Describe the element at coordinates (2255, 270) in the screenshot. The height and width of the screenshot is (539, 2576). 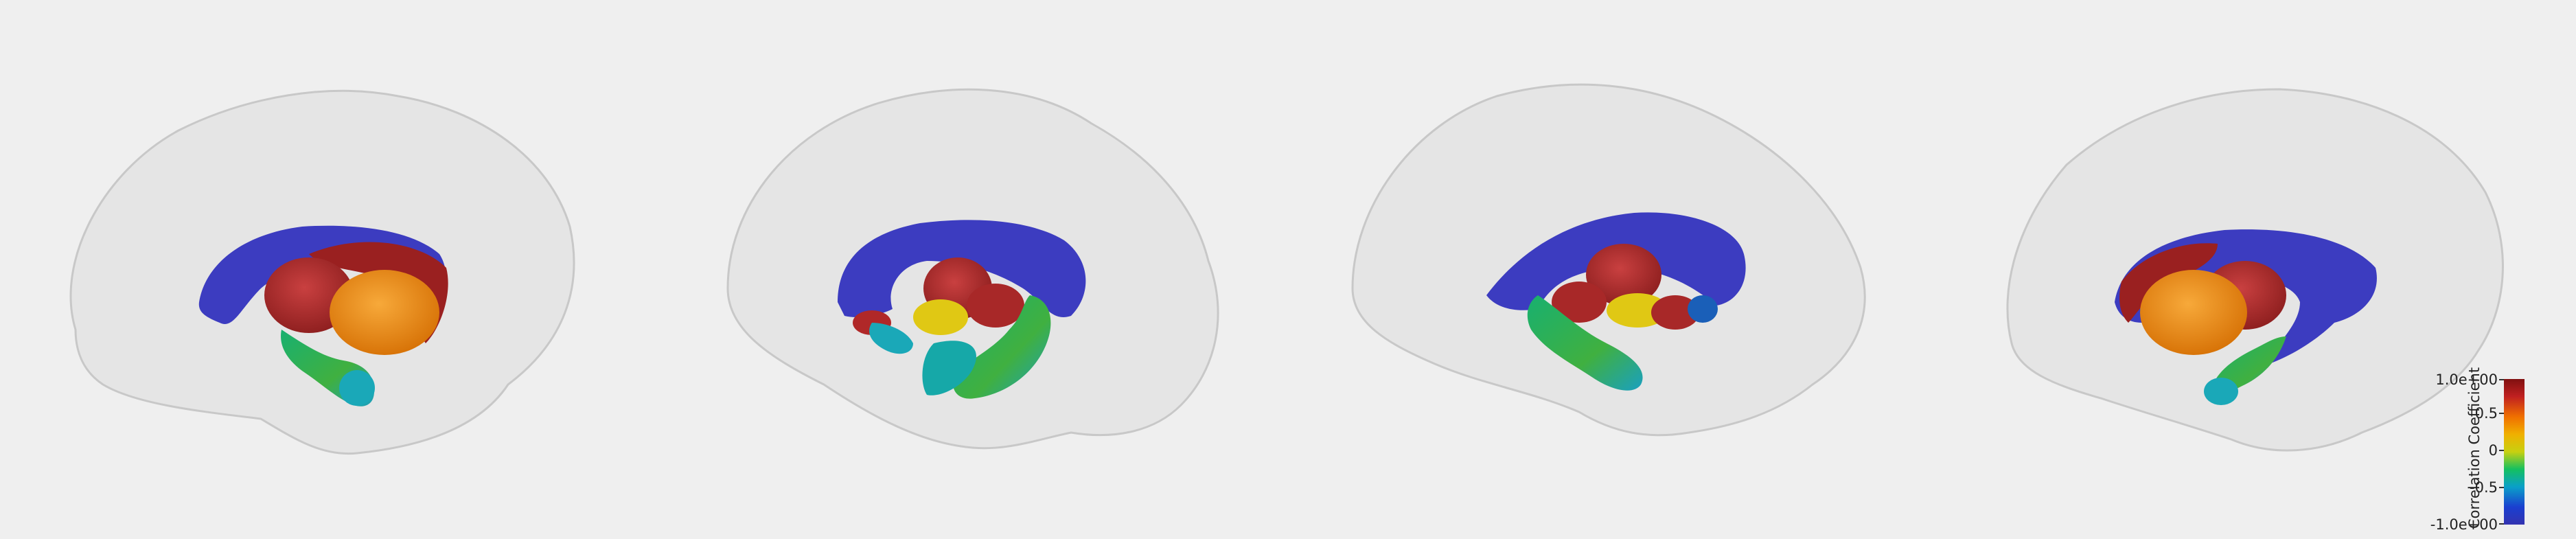
I see `brain-view-right-lateral` at that location.